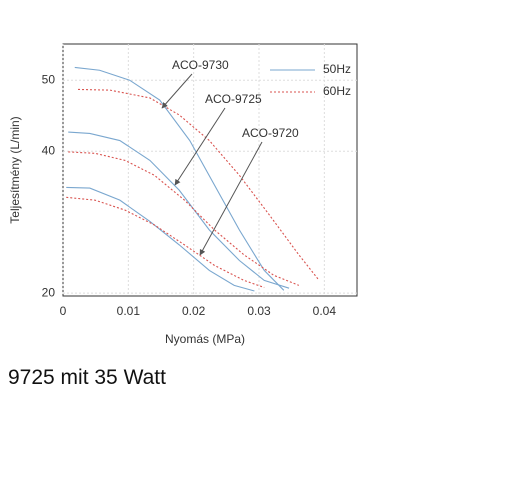 This screenshot has height=500, width=512. What do you see at coordinates (49, 292) in the screenshot?
I see `y-tick-label: 20` at bounding box center [49, 292].